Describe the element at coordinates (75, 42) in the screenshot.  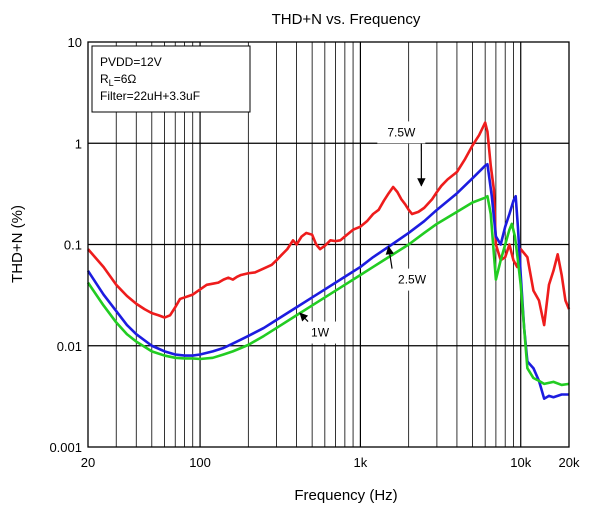
I see `y-tick-label: 10` at that location.